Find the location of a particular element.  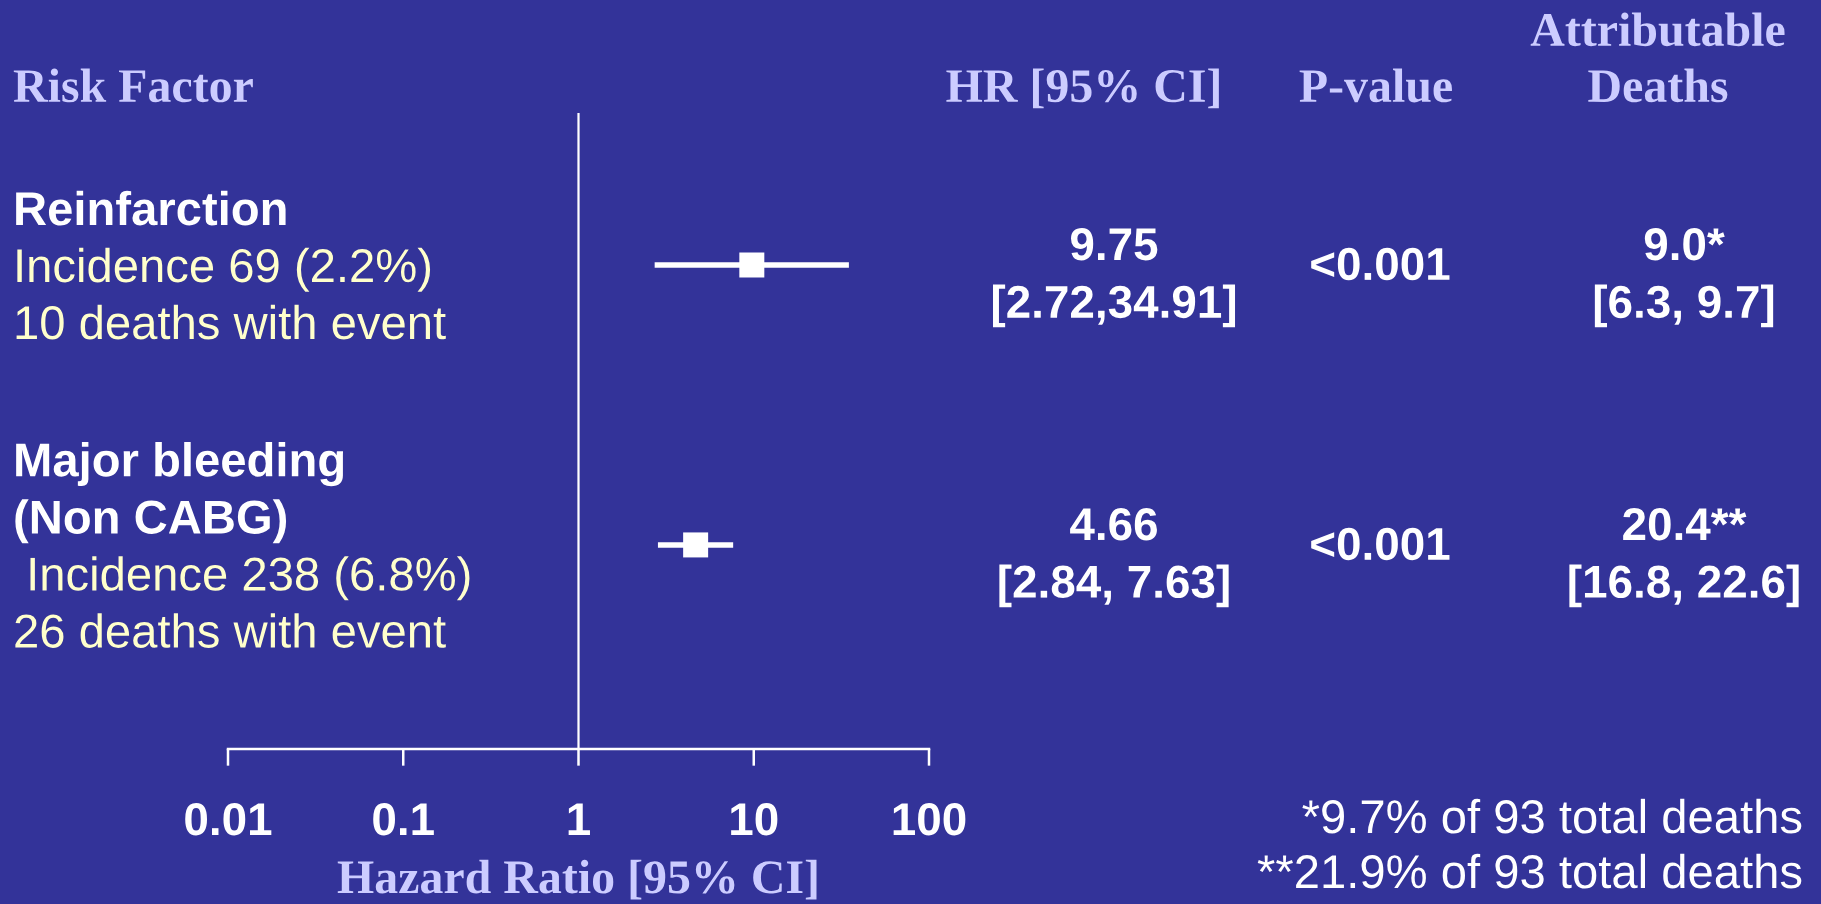

data-label: 4.66 [2.84, 7.63] is located at coordinates (1114, 557).